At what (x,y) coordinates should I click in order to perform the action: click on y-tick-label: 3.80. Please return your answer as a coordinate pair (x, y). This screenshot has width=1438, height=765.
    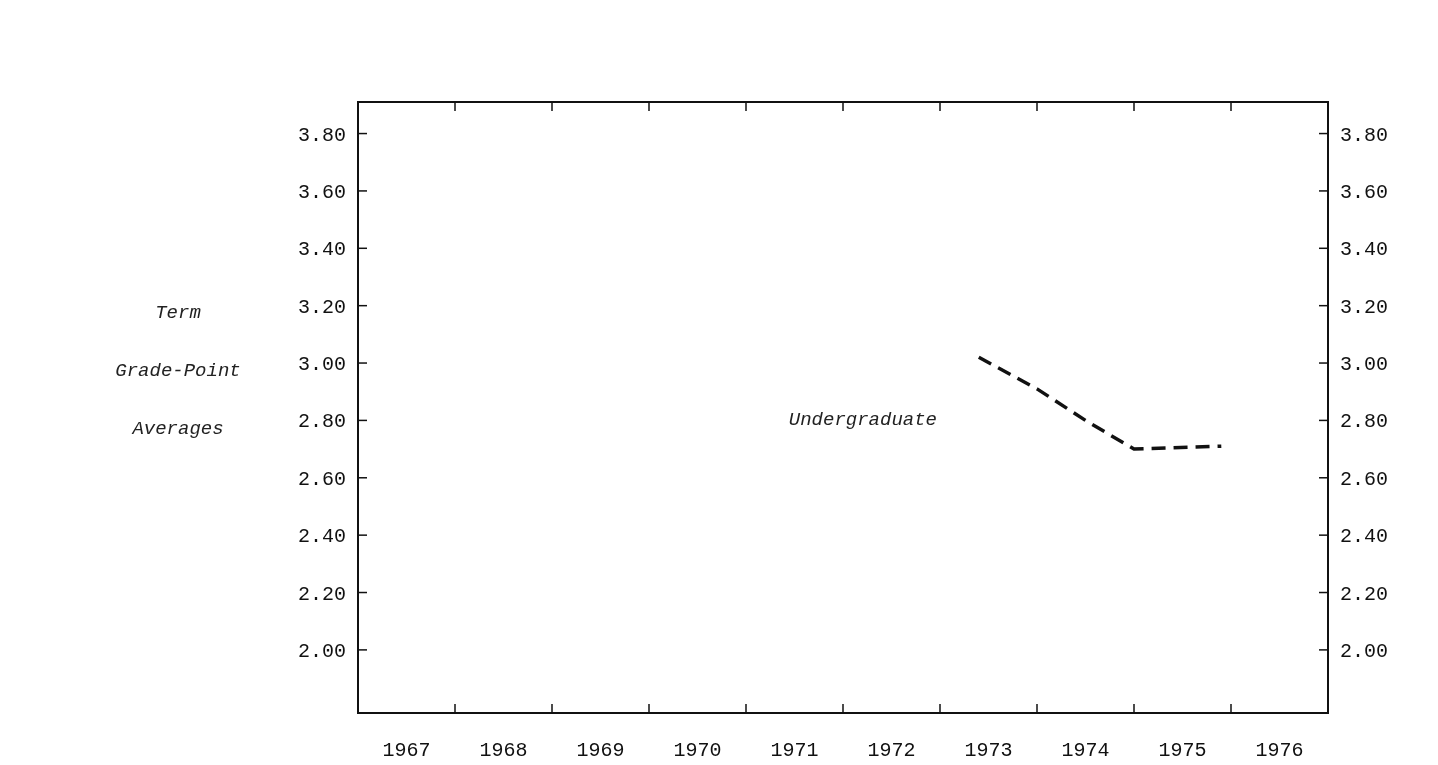
    Looking at the image, I should click on (321, 135).